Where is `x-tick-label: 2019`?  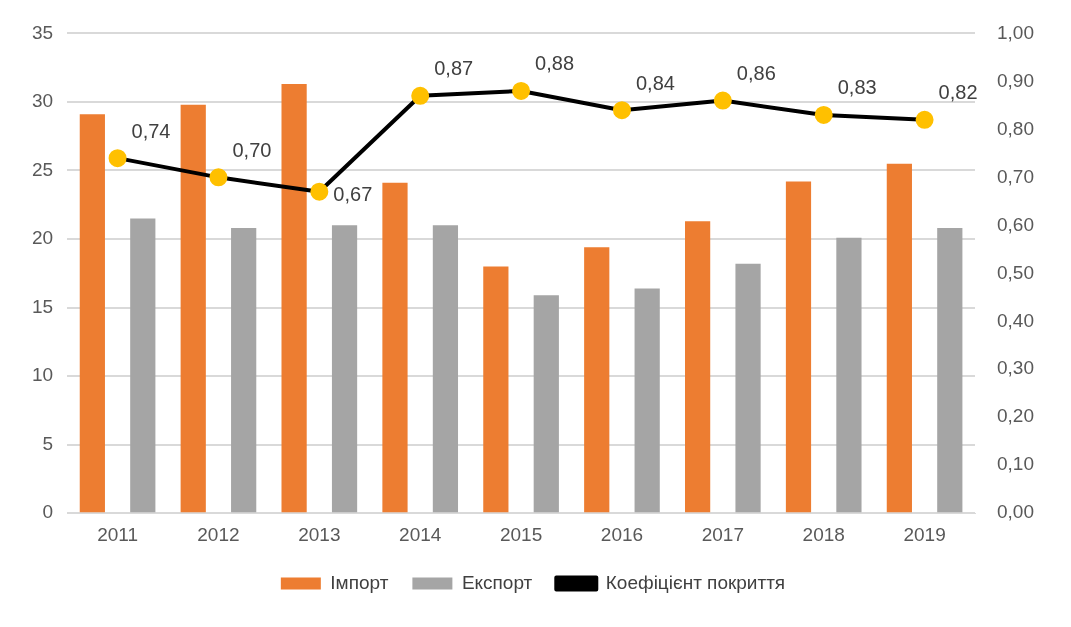
x-tick-label: 2019 is located at coordinates (924, 534).